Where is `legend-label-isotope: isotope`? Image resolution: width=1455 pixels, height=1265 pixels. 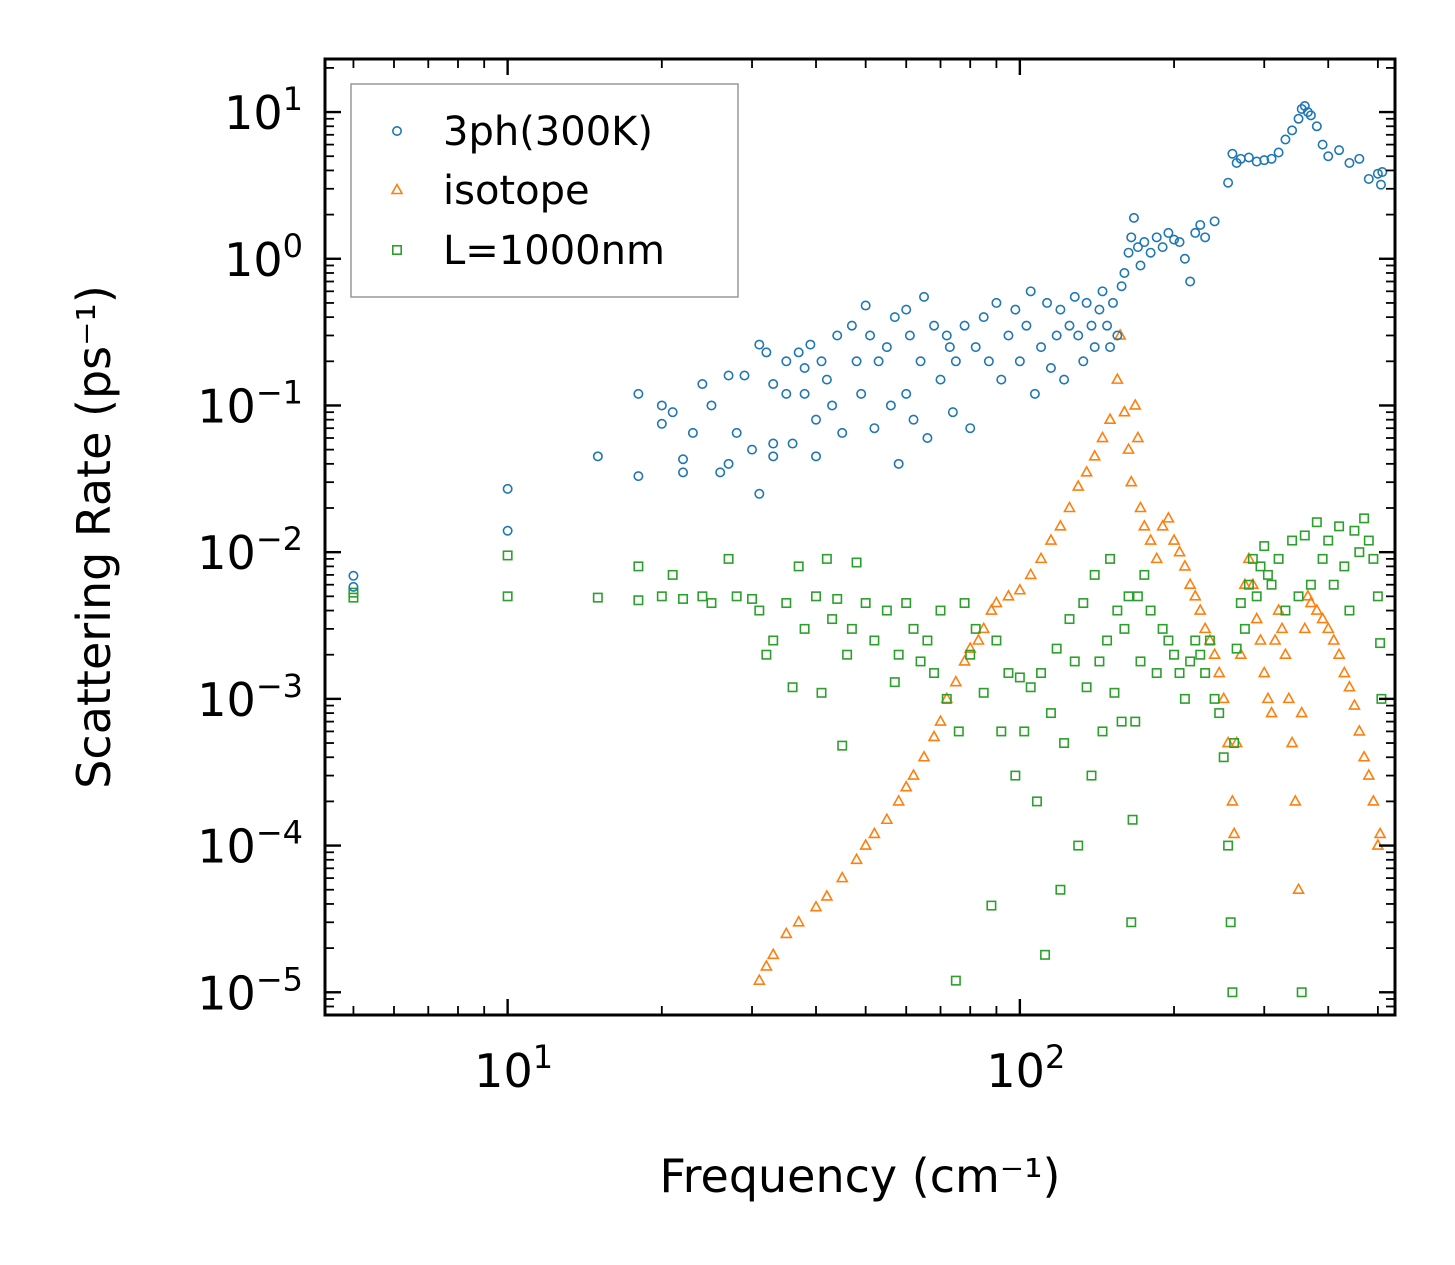 legend-label-isotope: isotope is located at coordinates (516, 191).